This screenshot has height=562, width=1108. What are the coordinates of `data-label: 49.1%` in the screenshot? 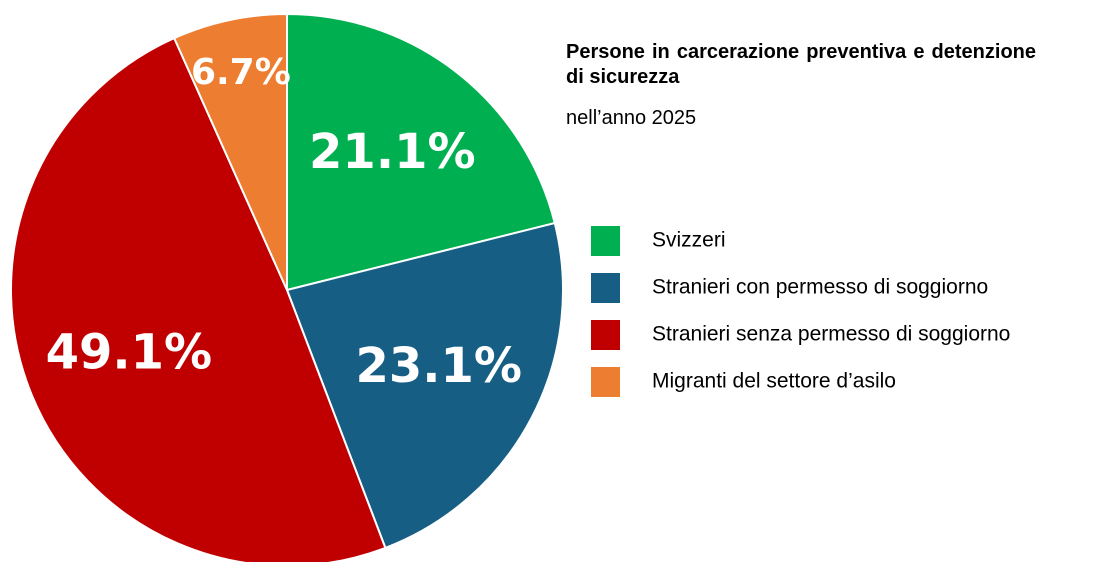 It's located at (129, 352).